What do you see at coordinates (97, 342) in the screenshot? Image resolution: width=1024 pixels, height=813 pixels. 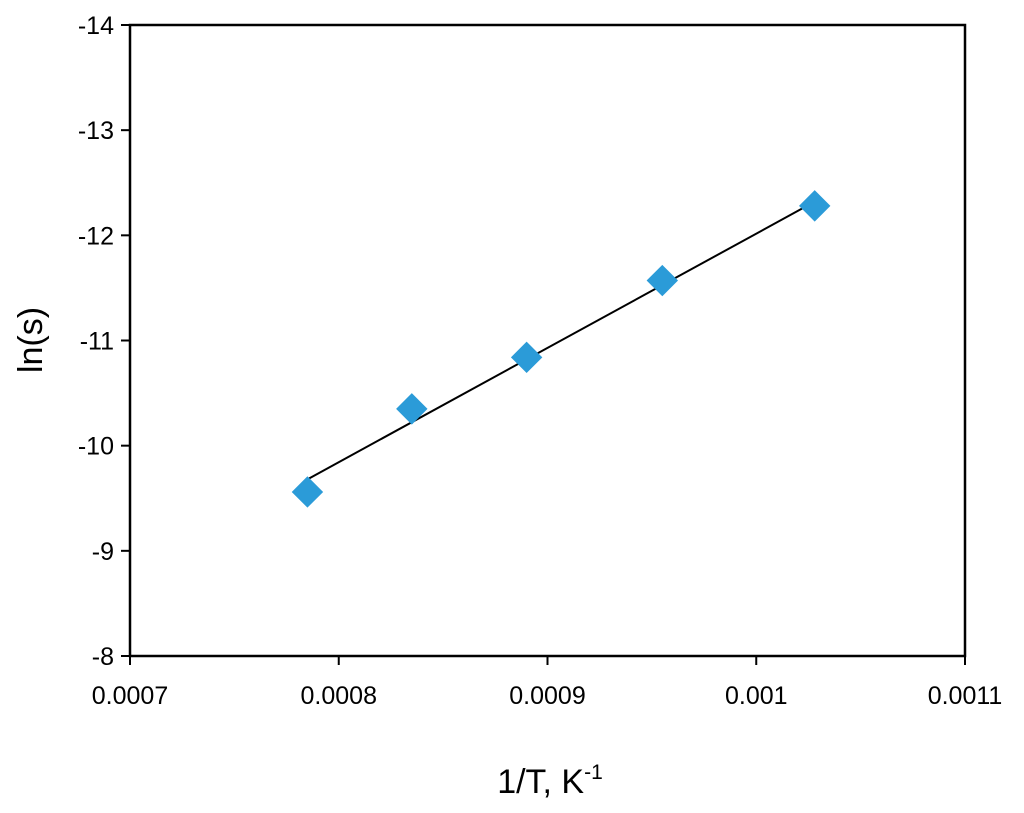 I see `y-tick-label: -11` at bounding box center [97, 342].